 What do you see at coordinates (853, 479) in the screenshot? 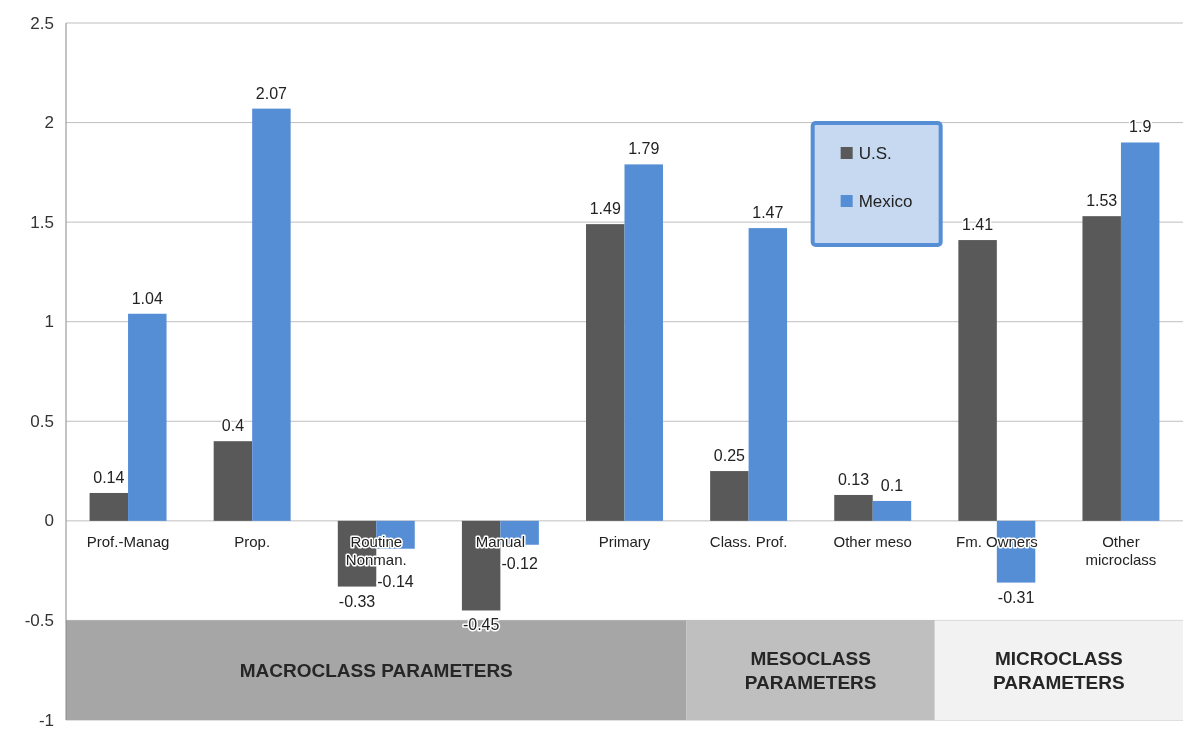
I see `data-label: 0.13` at bounding box center [853, 479].